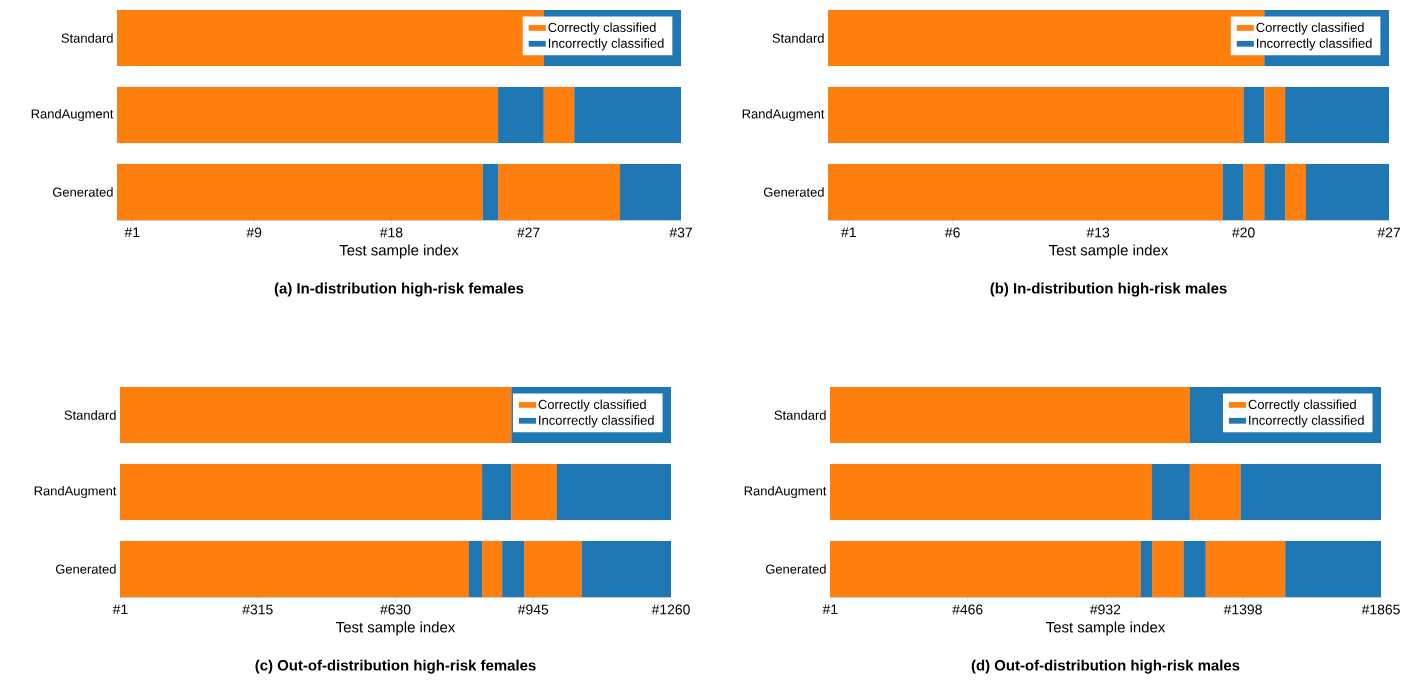 The width and height of the screenshot is (1414, 688). I want to click on text: (c) Out-of-distribution high-risk females, so click(395, 666).